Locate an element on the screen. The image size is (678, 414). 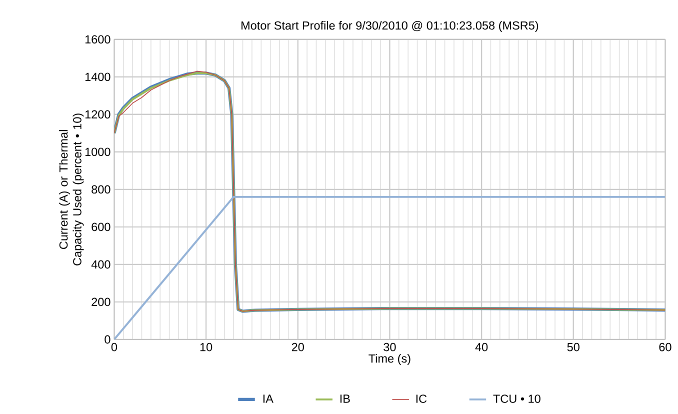
y-tick-label: 1000 is located at coordinates (97, 152).